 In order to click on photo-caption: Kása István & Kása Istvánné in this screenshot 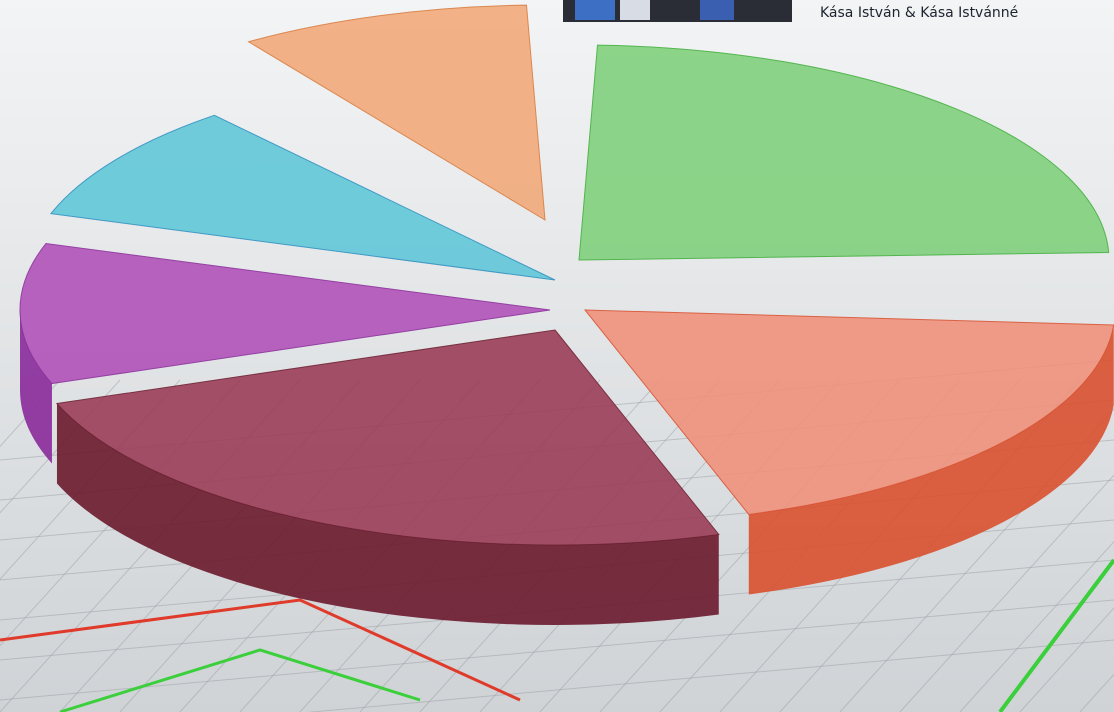, I will do `click(919, 13)`.